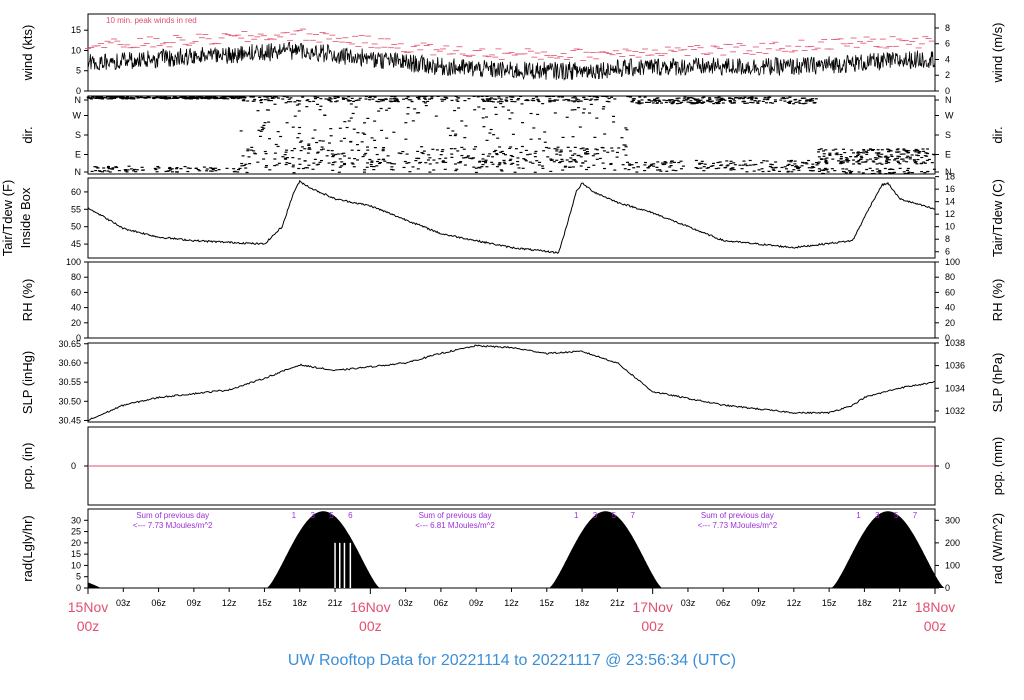 Image resolution: width=1024 pixels, height=700 pixels. I want to click on tick-label-left-rh: 100, so click(73, 262).